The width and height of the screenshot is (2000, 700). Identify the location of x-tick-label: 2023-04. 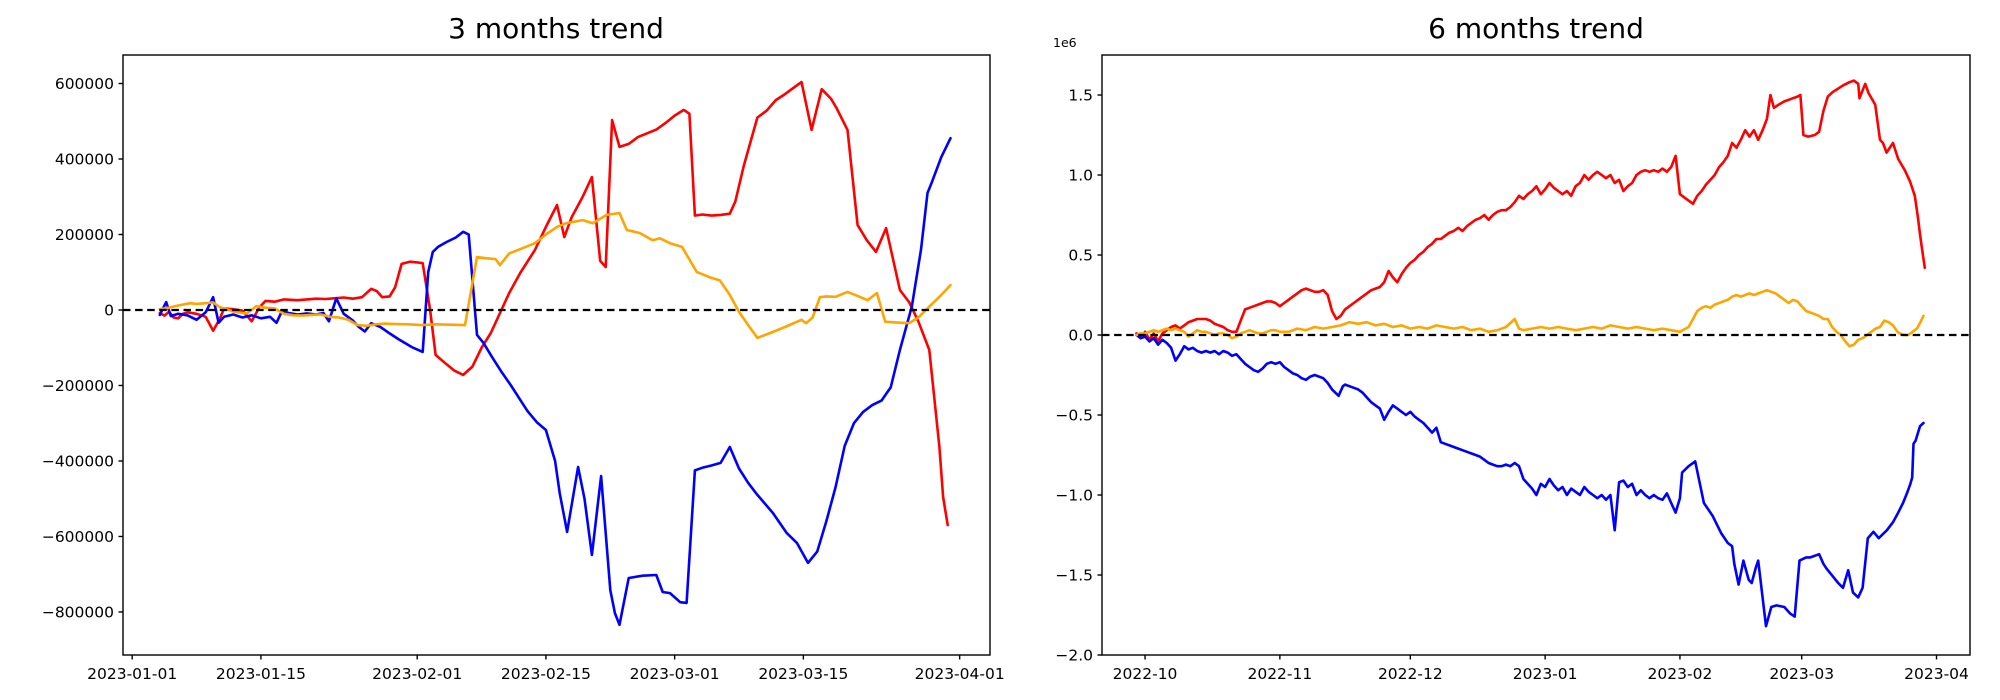
(1936, 674).